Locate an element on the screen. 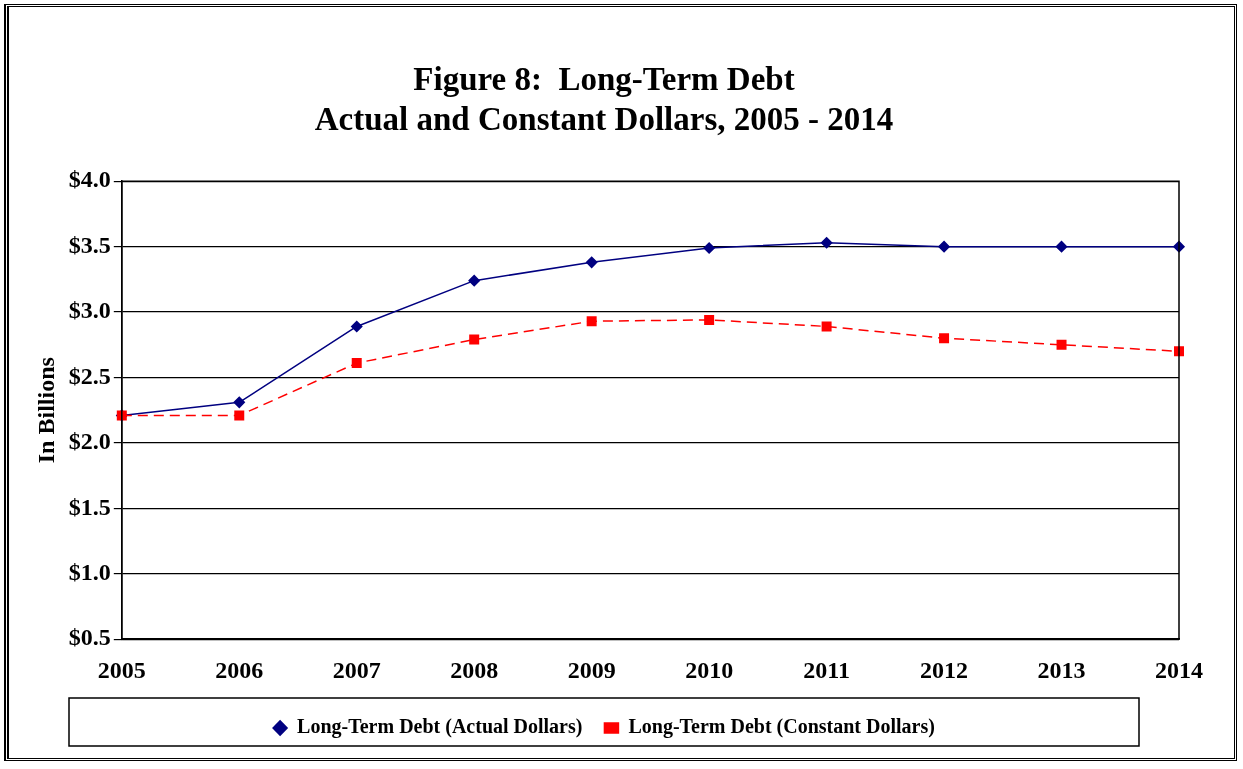  x-tick-label: 2005 is located at coordinates (121, 669).